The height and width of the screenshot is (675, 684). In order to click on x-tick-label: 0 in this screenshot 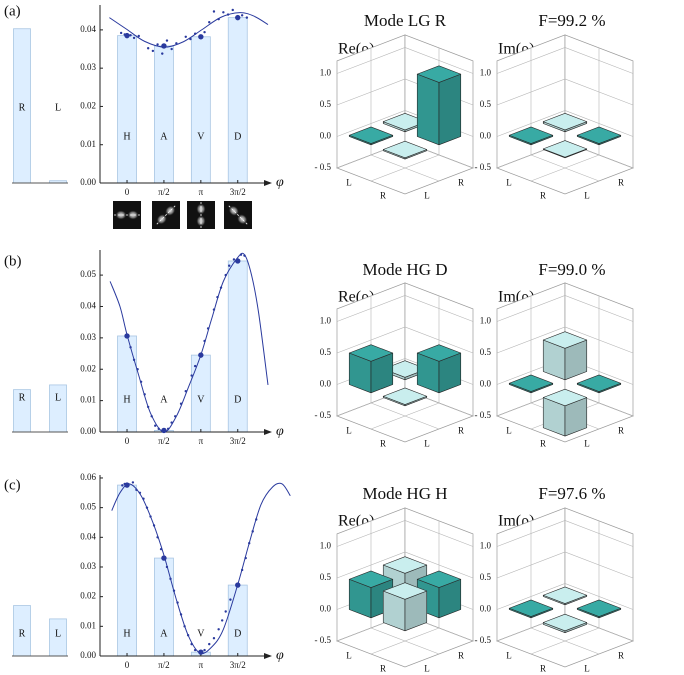, I will do `click(127, 192)`.